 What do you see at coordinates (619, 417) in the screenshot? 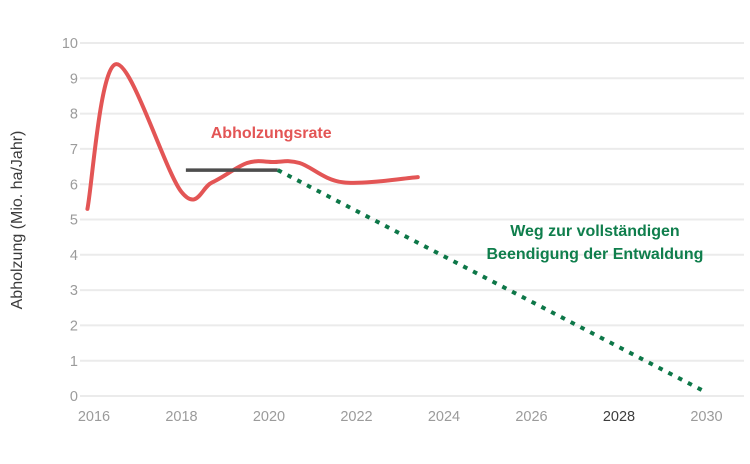
I see `x-tick-label-2028: 2028` at bounding box center [619, 417].